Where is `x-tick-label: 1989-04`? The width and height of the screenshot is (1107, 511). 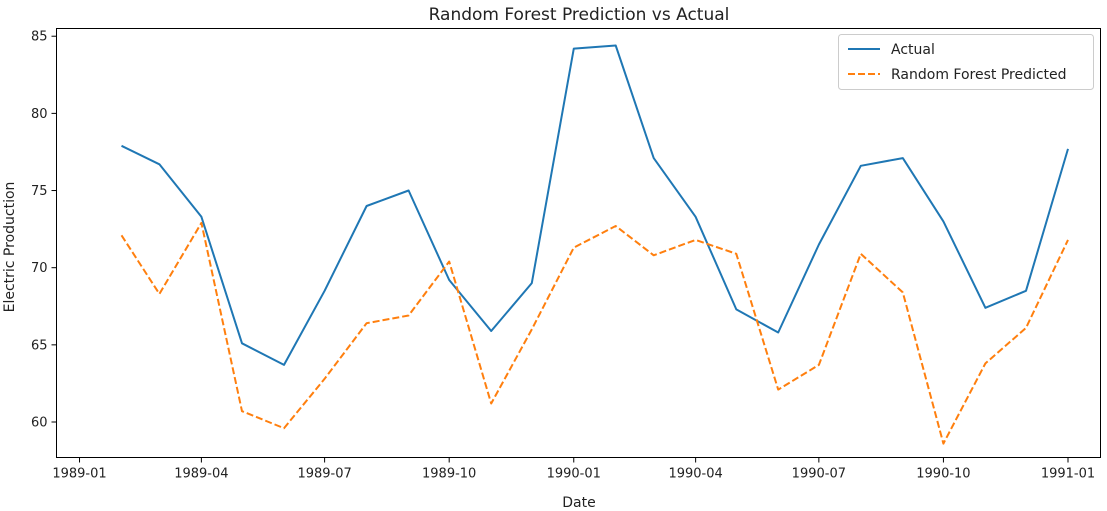 x-tick-label: 1989-04 is located at coordinates (201, 474).